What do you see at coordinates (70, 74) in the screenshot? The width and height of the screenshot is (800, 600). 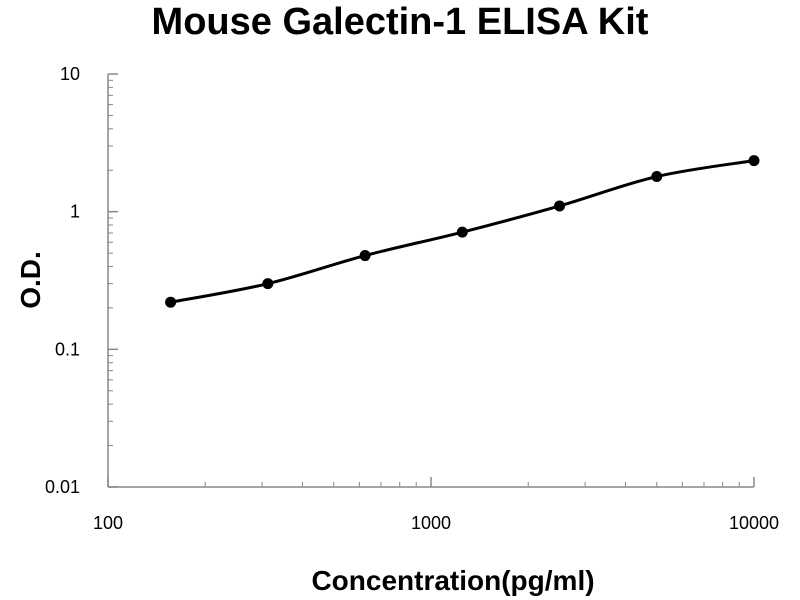 I see `y-tick-label: 10` at bounding box center [70, 74].